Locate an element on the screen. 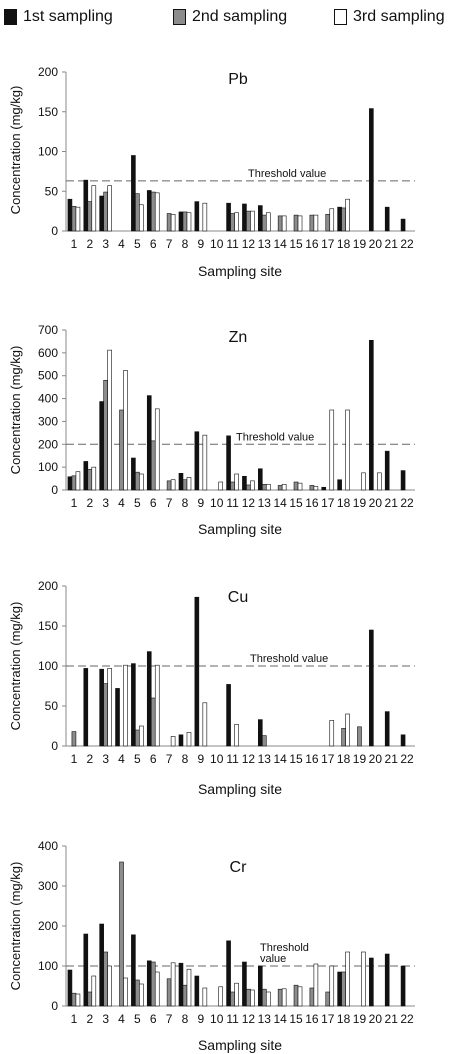  chart-cr-x-tick-label: 18 is located at coordinates (344, 1019).